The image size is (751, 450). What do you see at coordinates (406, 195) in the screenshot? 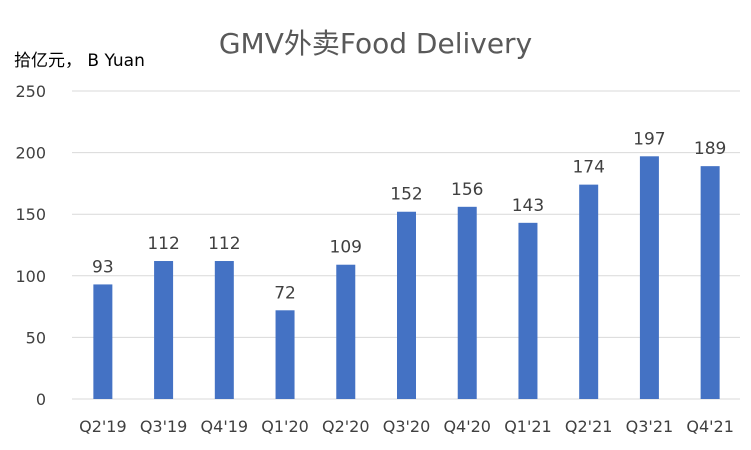
I see `data-label: 152` at bounding box center [406, 195].